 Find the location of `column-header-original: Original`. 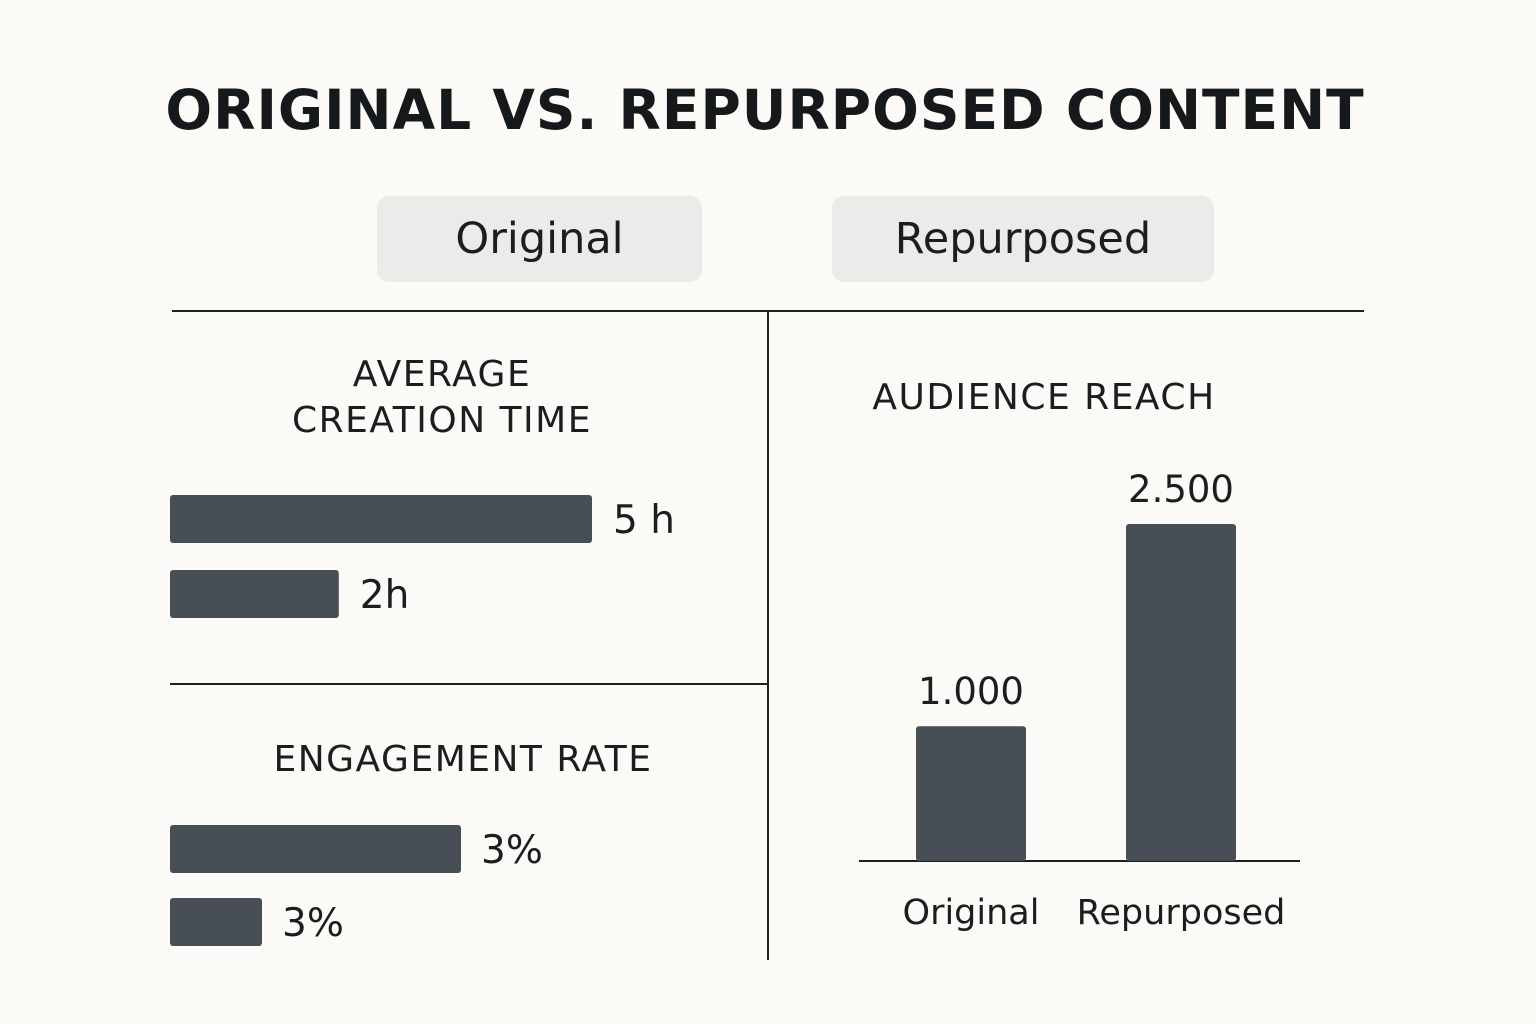

column-header-original: Original is located at coordinates (539, 239).